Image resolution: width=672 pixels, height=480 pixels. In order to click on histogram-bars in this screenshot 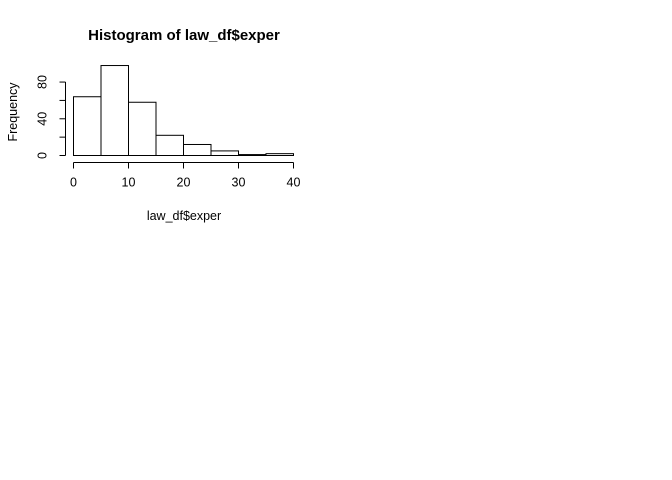, I will do `click(183, 111)`.